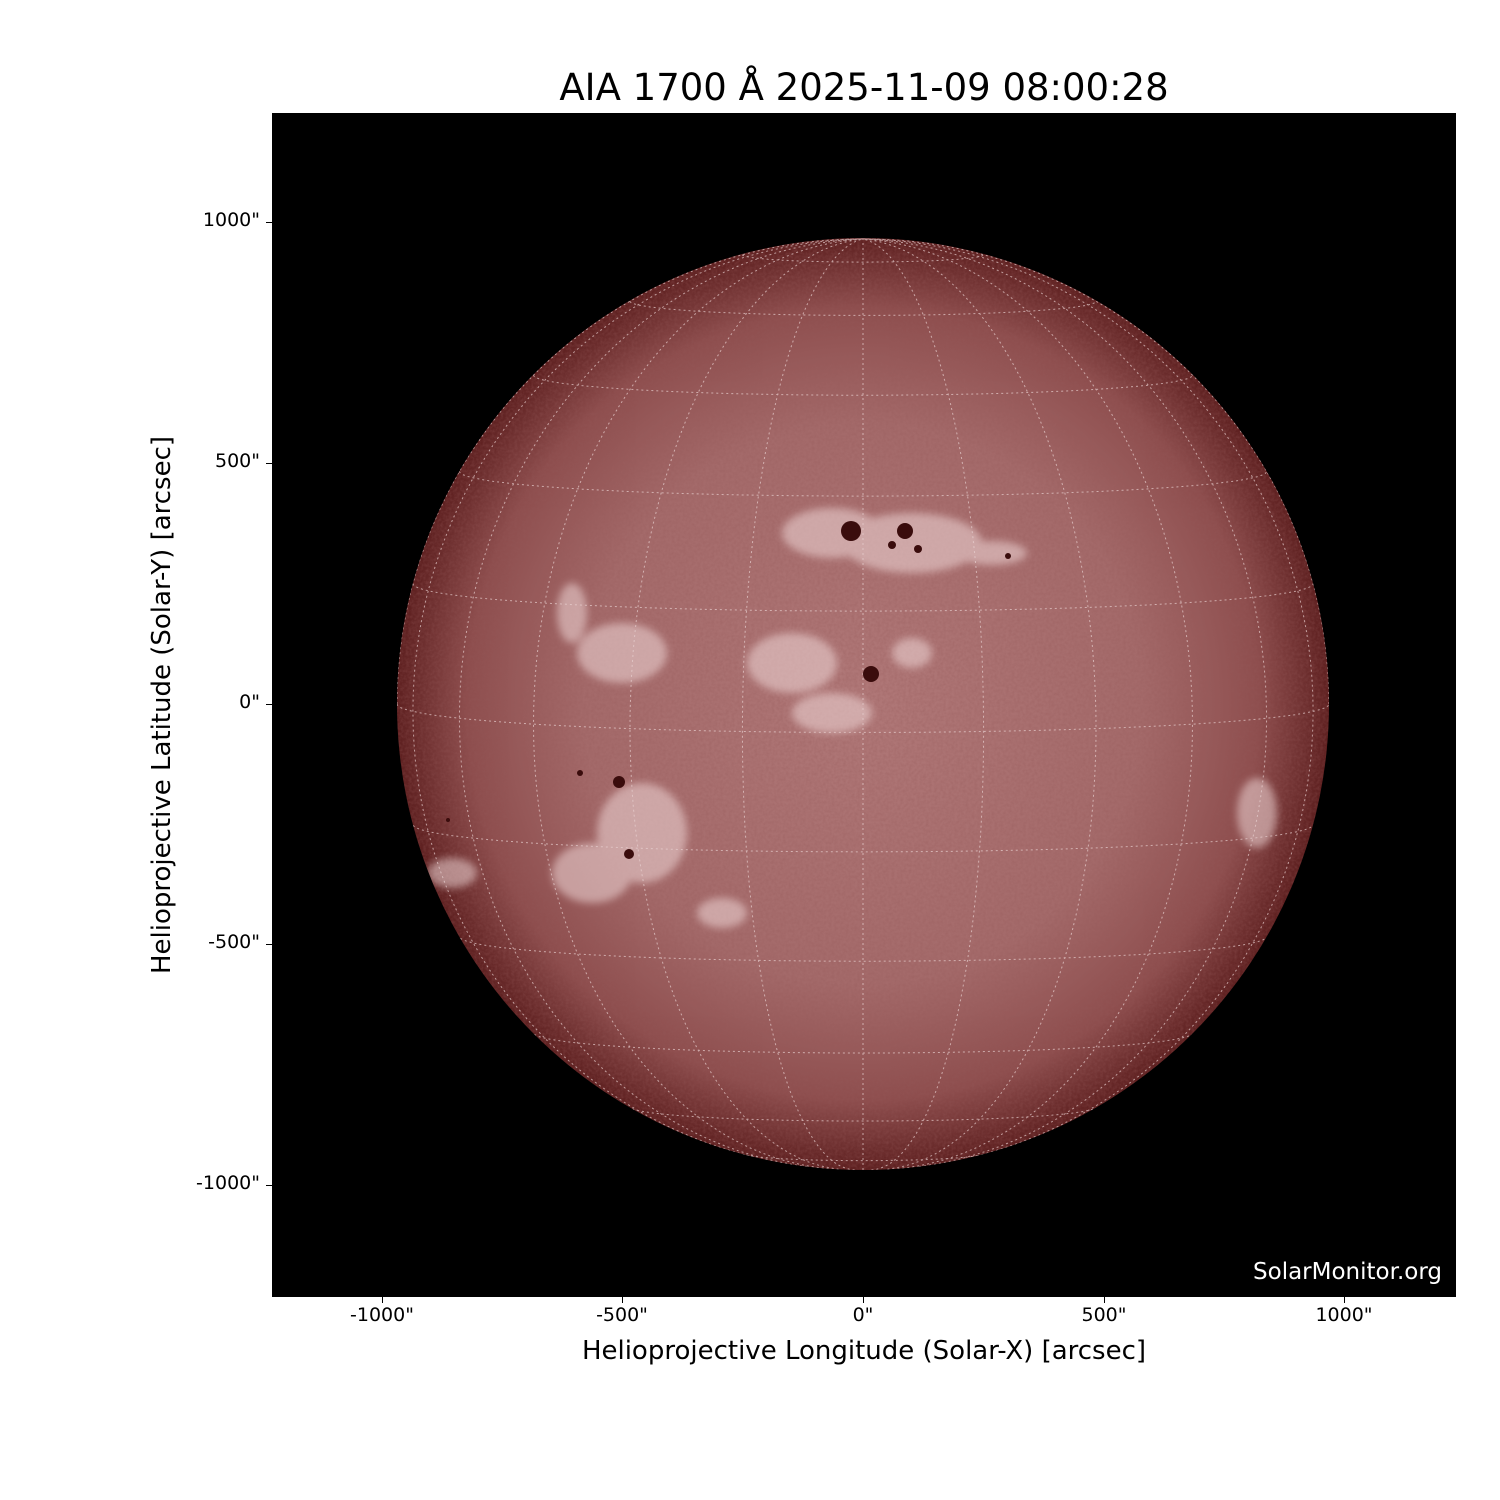 The width and height of the screenshot is (1500, 1500). Describe the element at coordinates (622, 1315) in the screenshot. I see `x-tick-label: -500"` at that location.